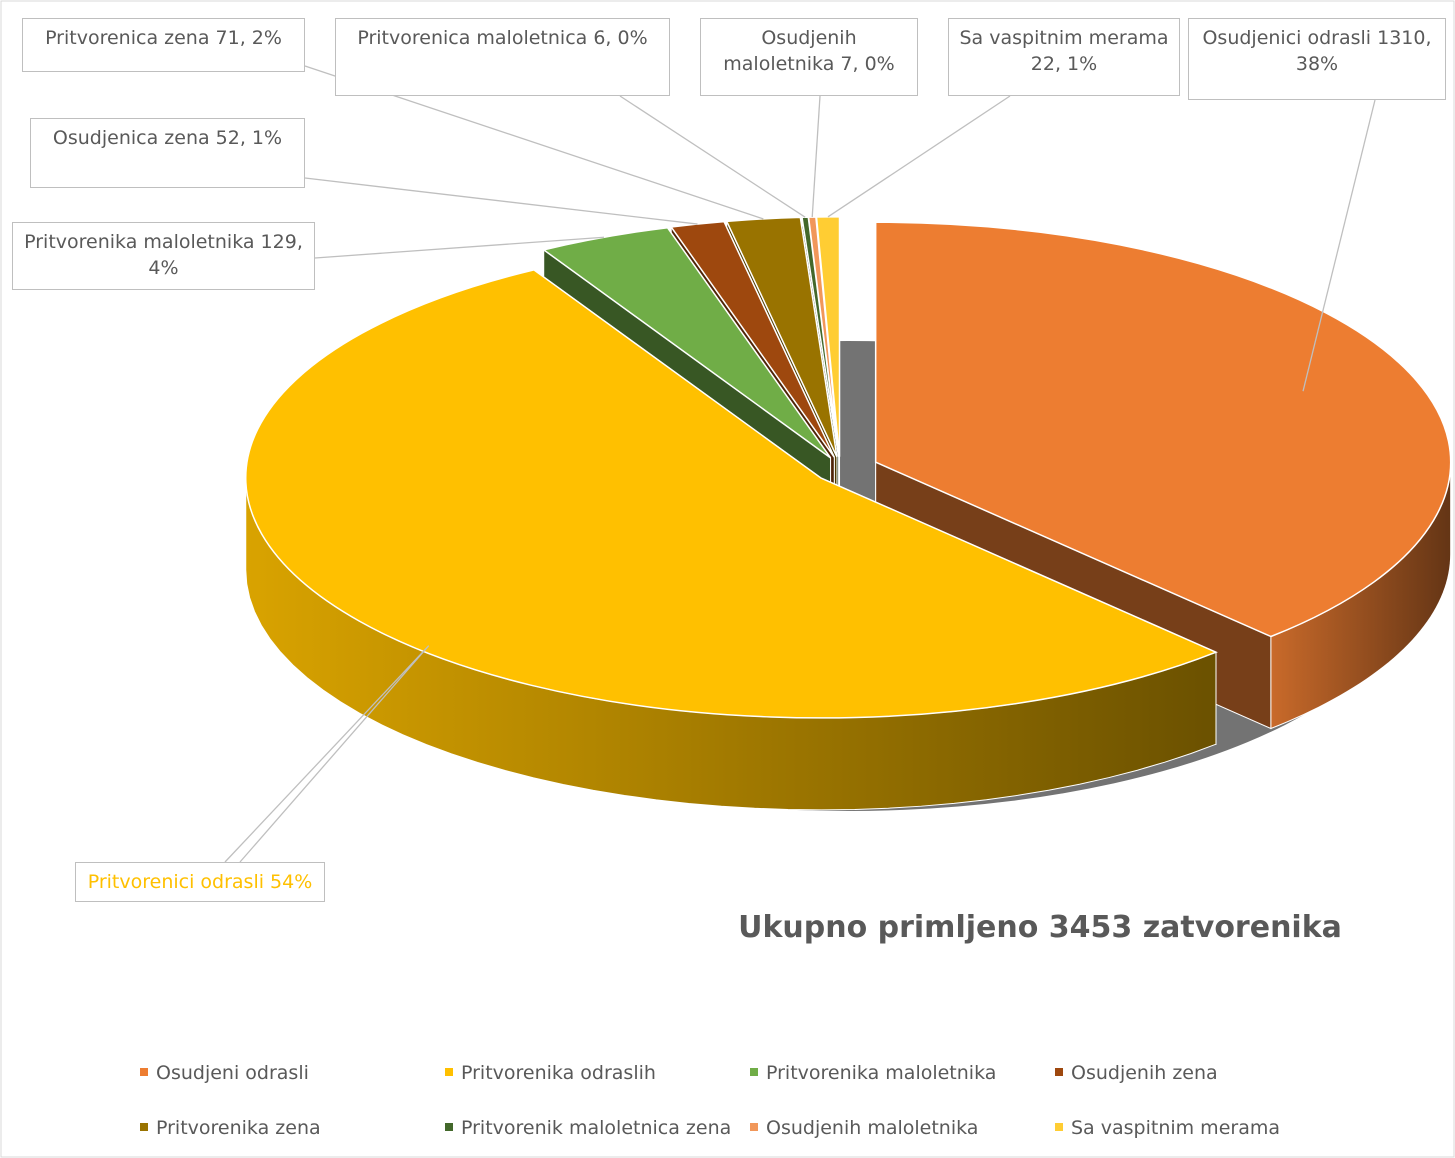  Describe the element at coordinates (1317, 59) in the screenshot. I see `data-label: Osudjenici odrasli 1310, 38%` at that location.